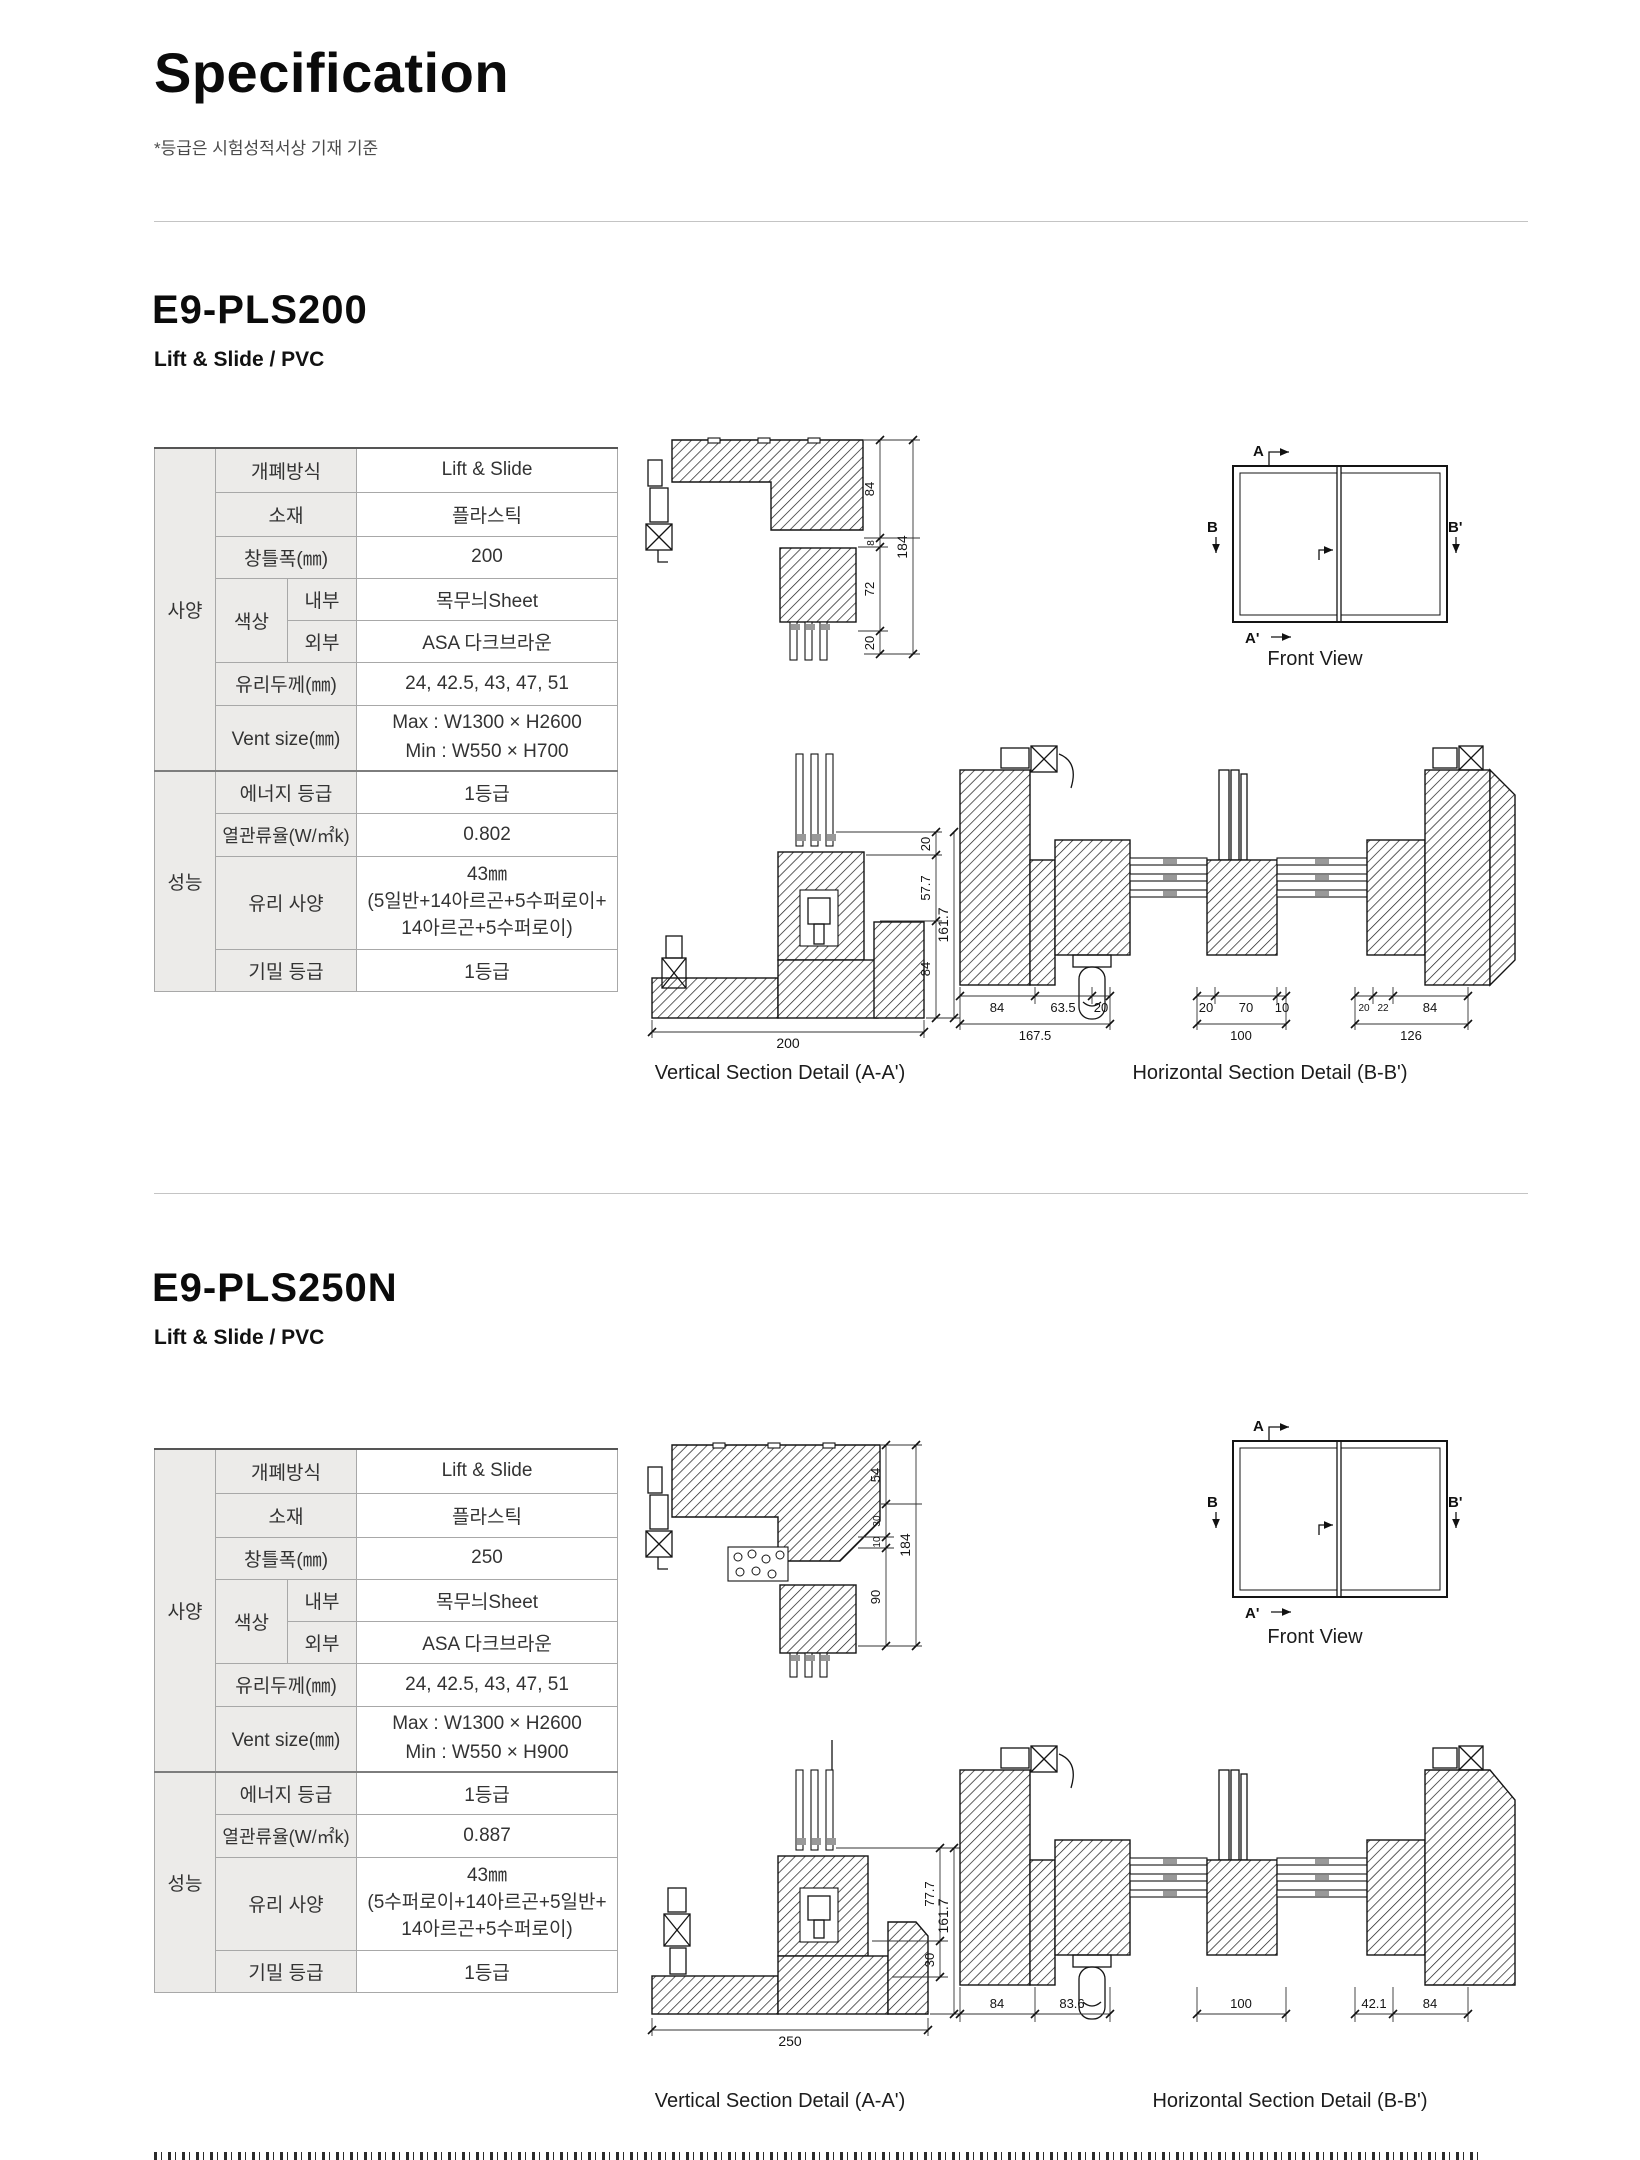 The width and height of the screenshot is (1640, 2160). I want to click on row-value-glass-spec: 43㎜ (5일반+14아르곤+5수퍼로이+ 14아르곤+5수퍼로이), so click(487, 902).